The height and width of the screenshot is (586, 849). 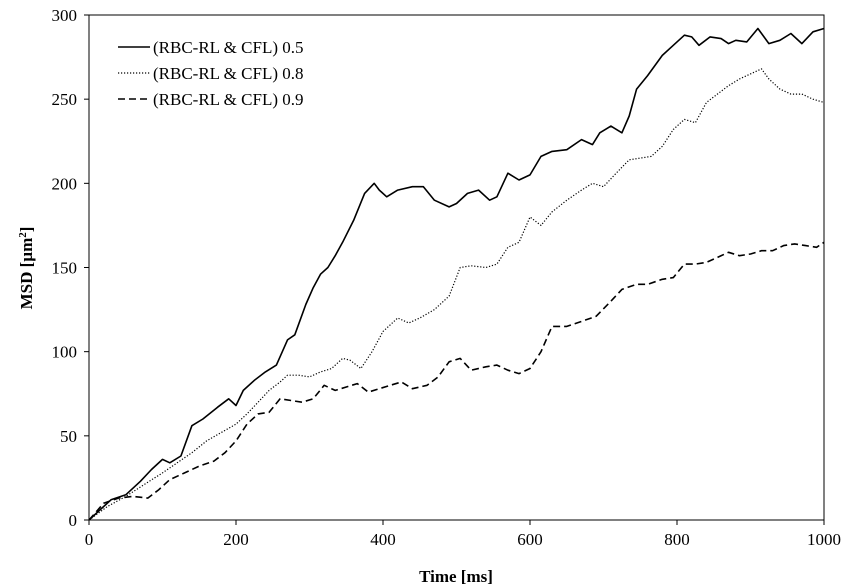 What do you see at coordinates (824, 539) in the screenshot?
I see `x-tick-label: 1000` at bounding box center [824, 539].